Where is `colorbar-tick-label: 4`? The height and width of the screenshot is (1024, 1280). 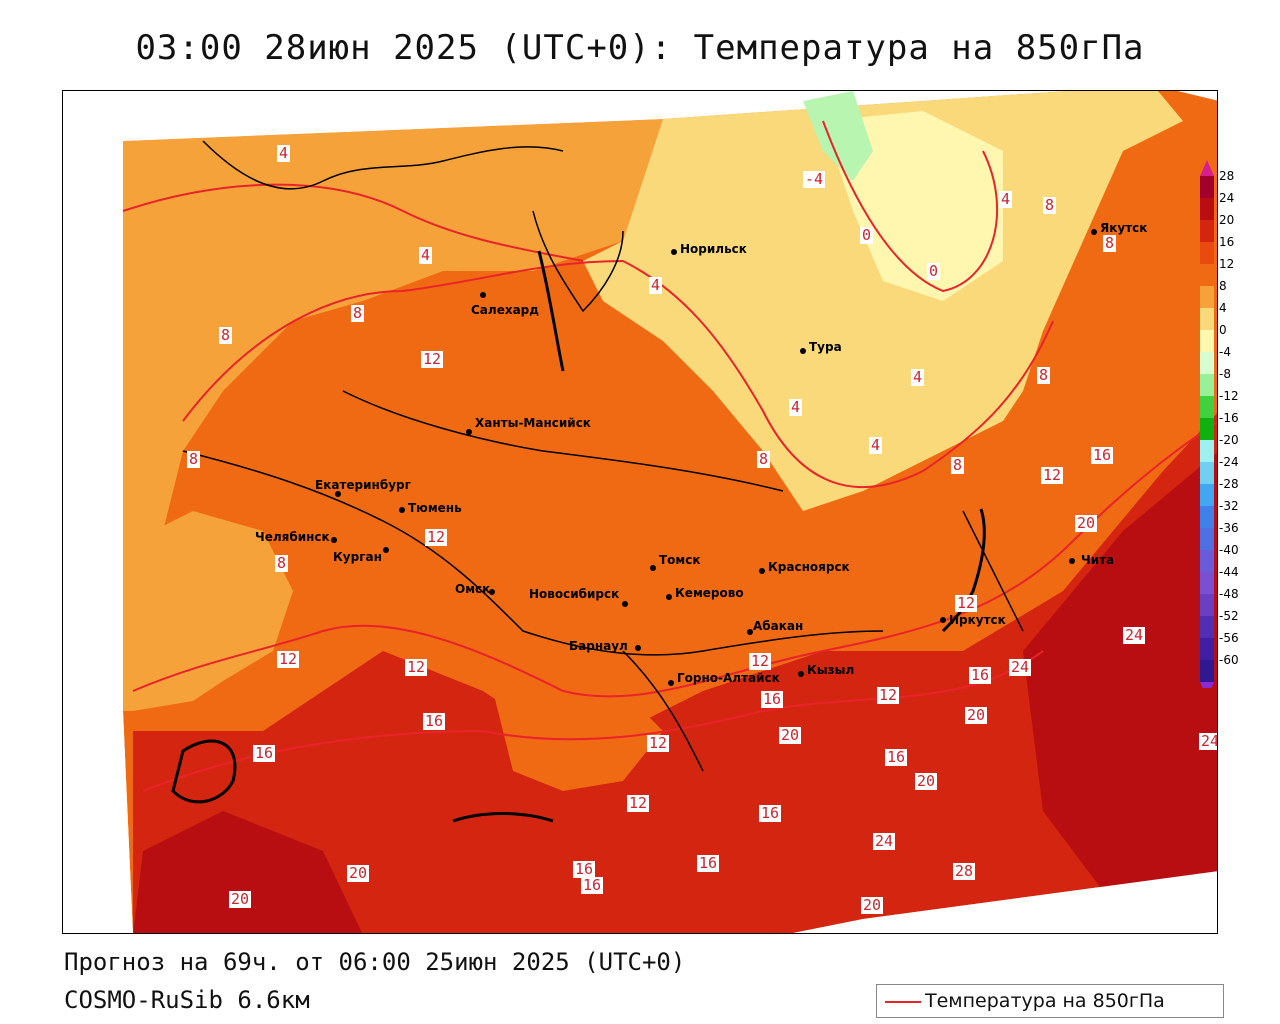 colorbar-tick-label: 4 is located at coordinates (1223, 308).